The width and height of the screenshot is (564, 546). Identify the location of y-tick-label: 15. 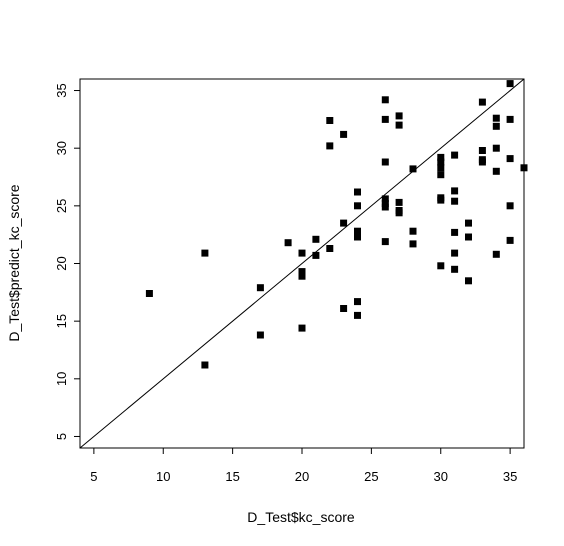
(61, 321).